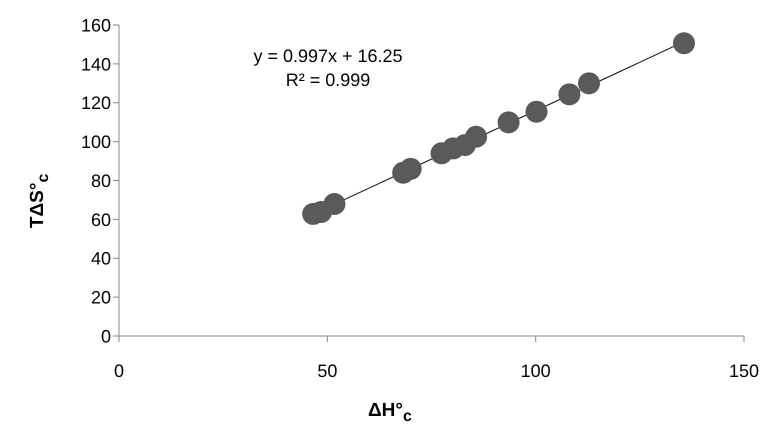  I want to click on x-tick-label: 100, so click(535, 370).